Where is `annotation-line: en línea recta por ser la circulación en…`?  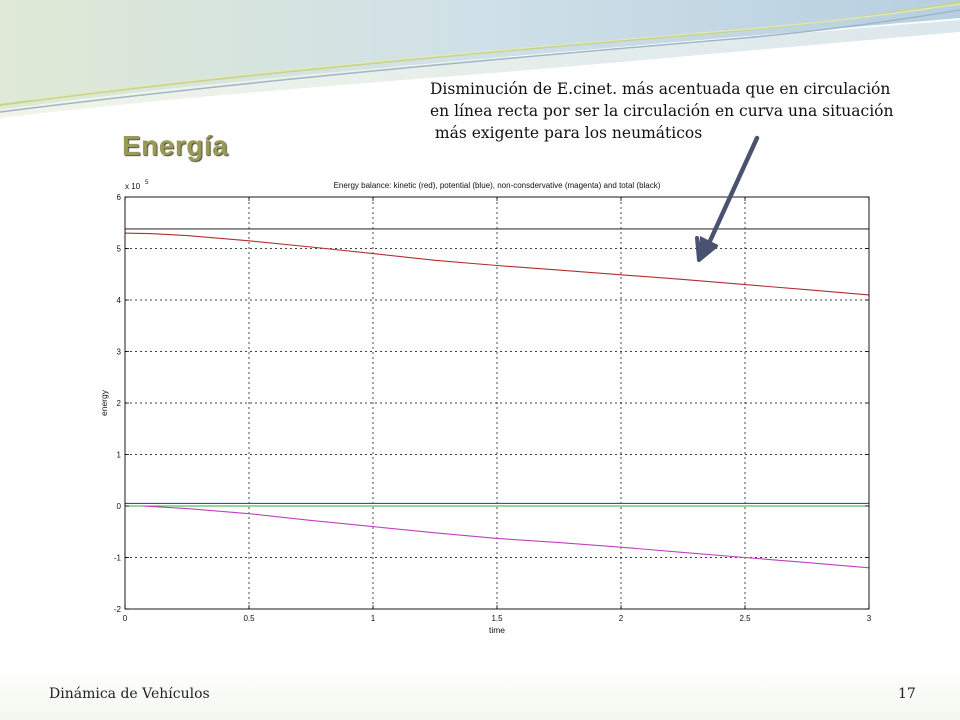 annotation-line: en línea recta por ser la circulación en… is located at coordinates (662, 111).